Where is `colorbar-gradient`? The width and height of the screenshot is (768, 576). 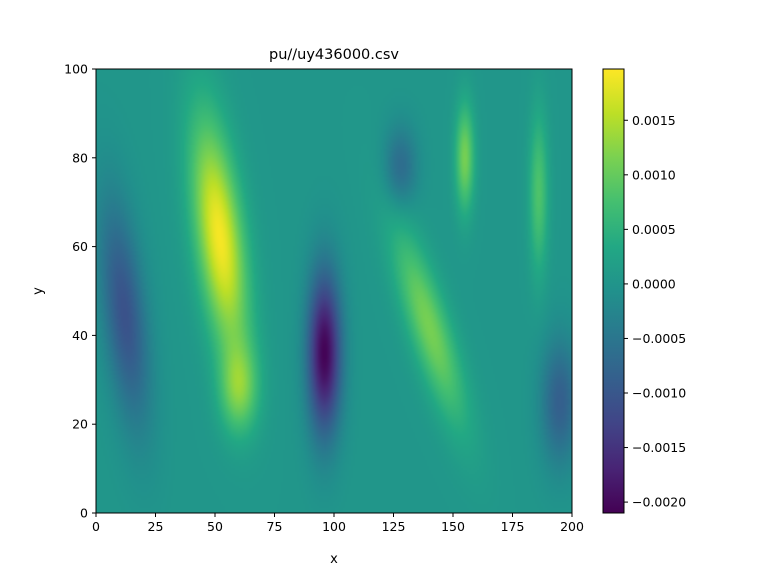
colorbar-gradient is located at coordinates (613, 291).